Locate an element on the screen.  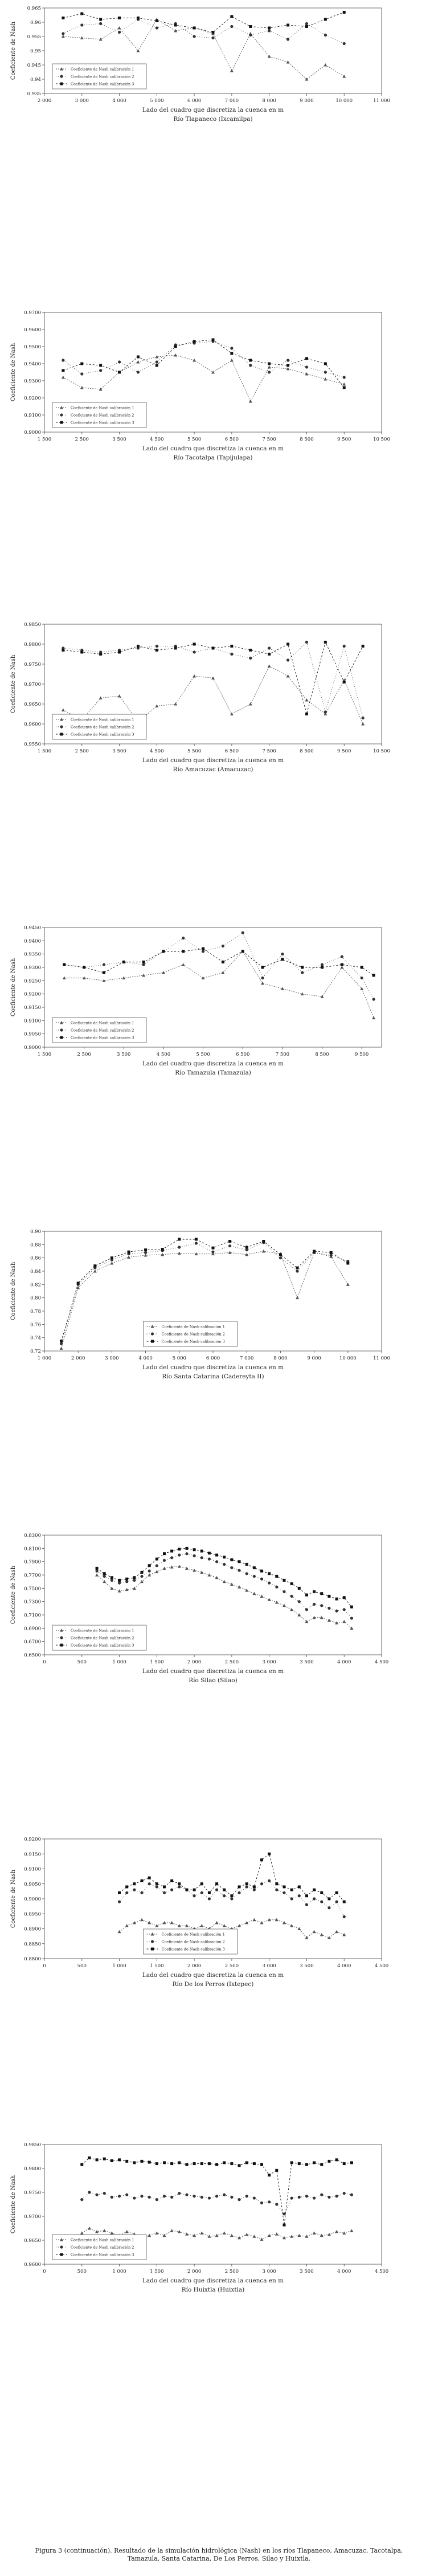
y-tick-label: 0.9600 is located at coordinates (32, 330).